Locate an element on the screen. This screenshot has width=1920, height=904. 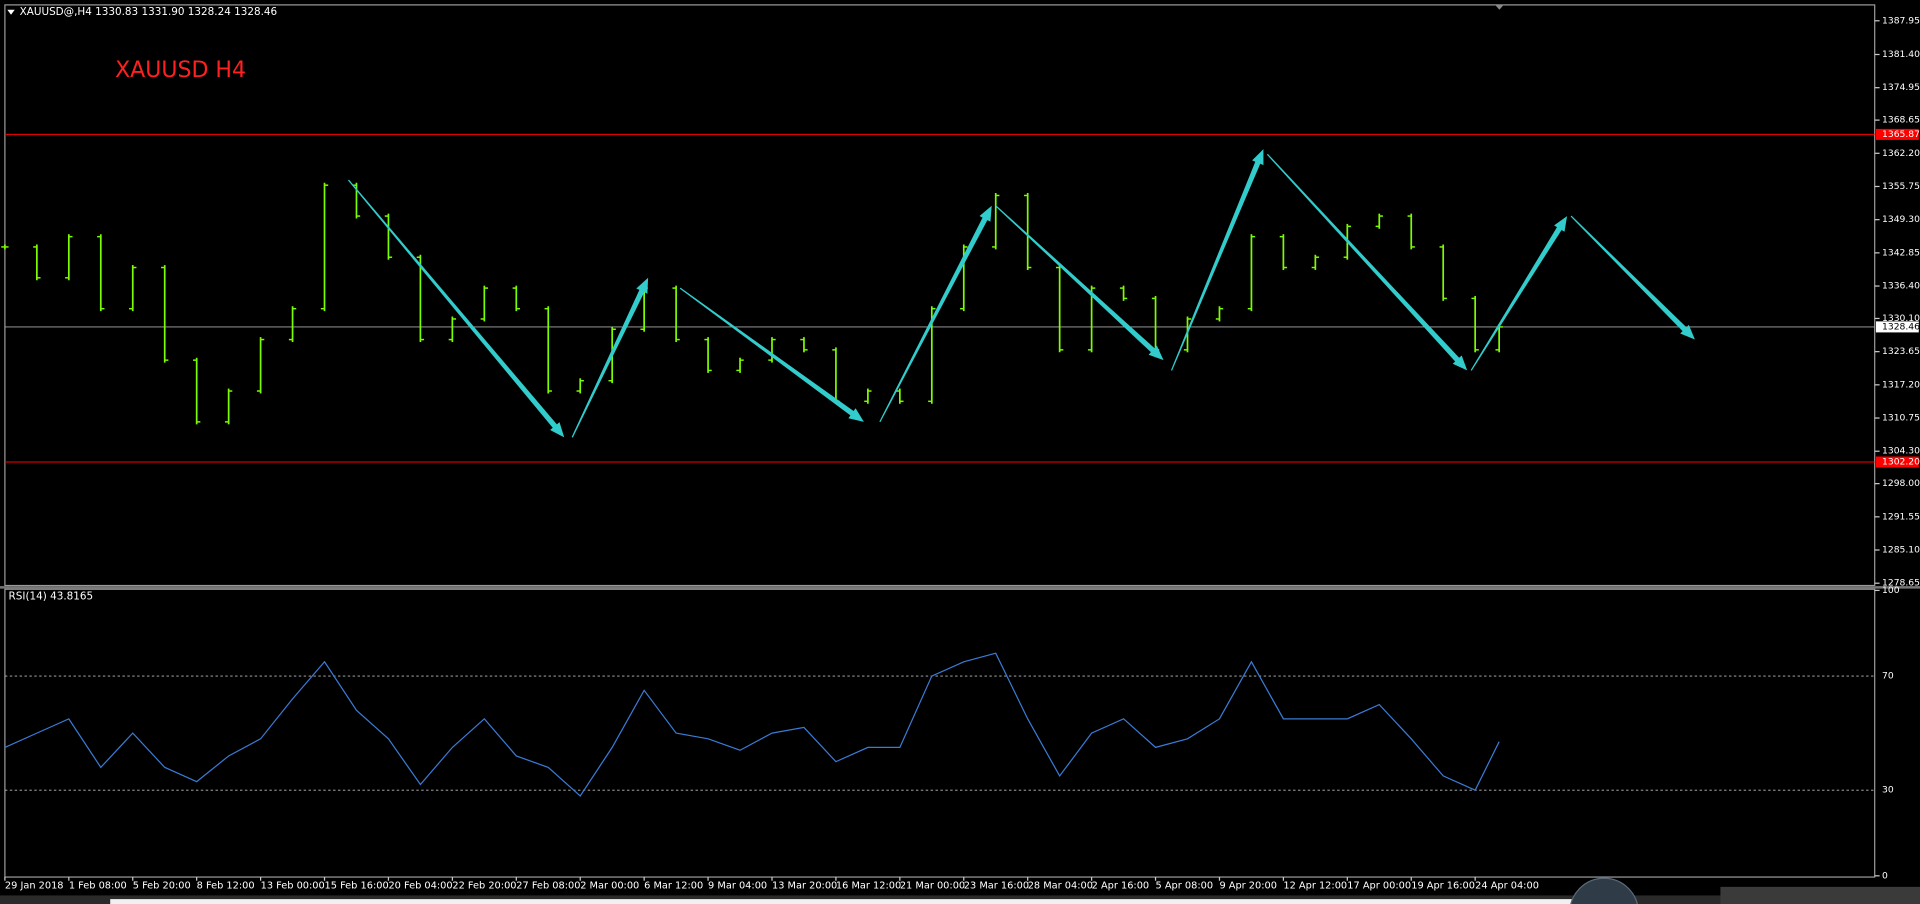
rsi-tick-label: 100 is located at coordinates (1891, 590).